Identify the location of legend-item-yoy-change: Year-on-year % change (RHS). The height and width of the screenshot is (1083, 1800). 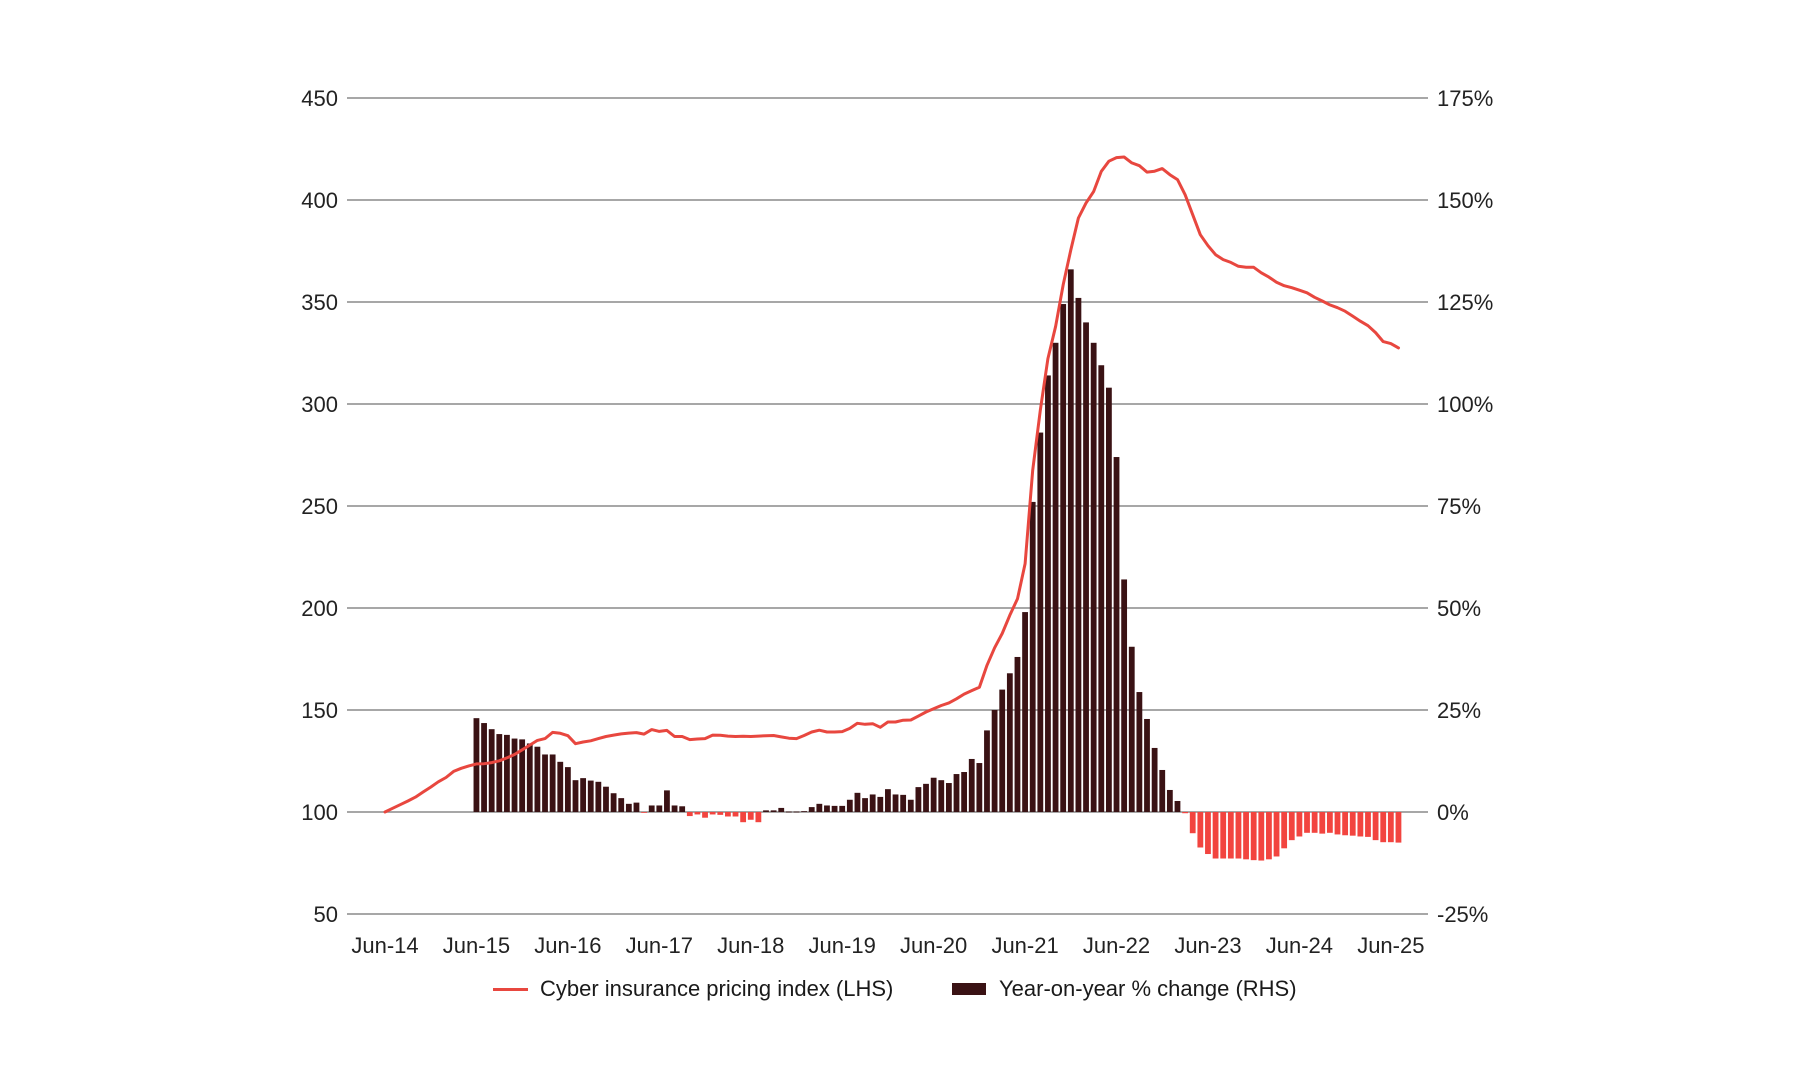
(1124, 989).